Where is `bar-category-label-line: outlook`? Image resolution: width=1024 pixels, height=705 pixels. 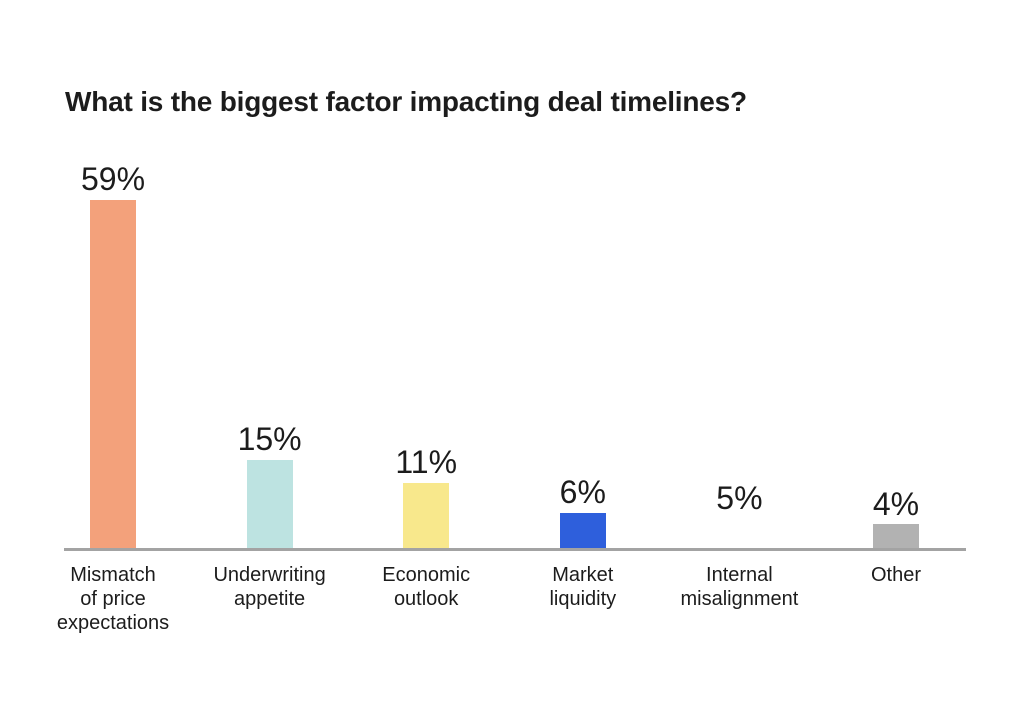 bar-category-label-line: outlook is located at coordinates (426, 599).